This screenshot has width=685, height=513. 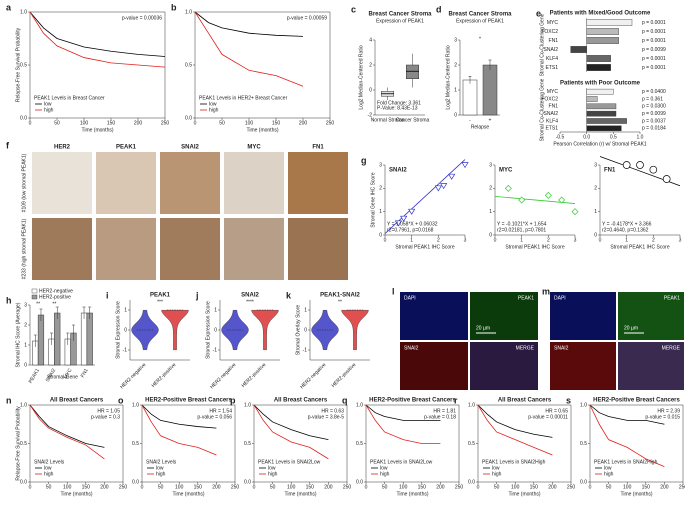 I want to click on chart-title: Patients with Poor Outcome, so click(x=600, y=84).